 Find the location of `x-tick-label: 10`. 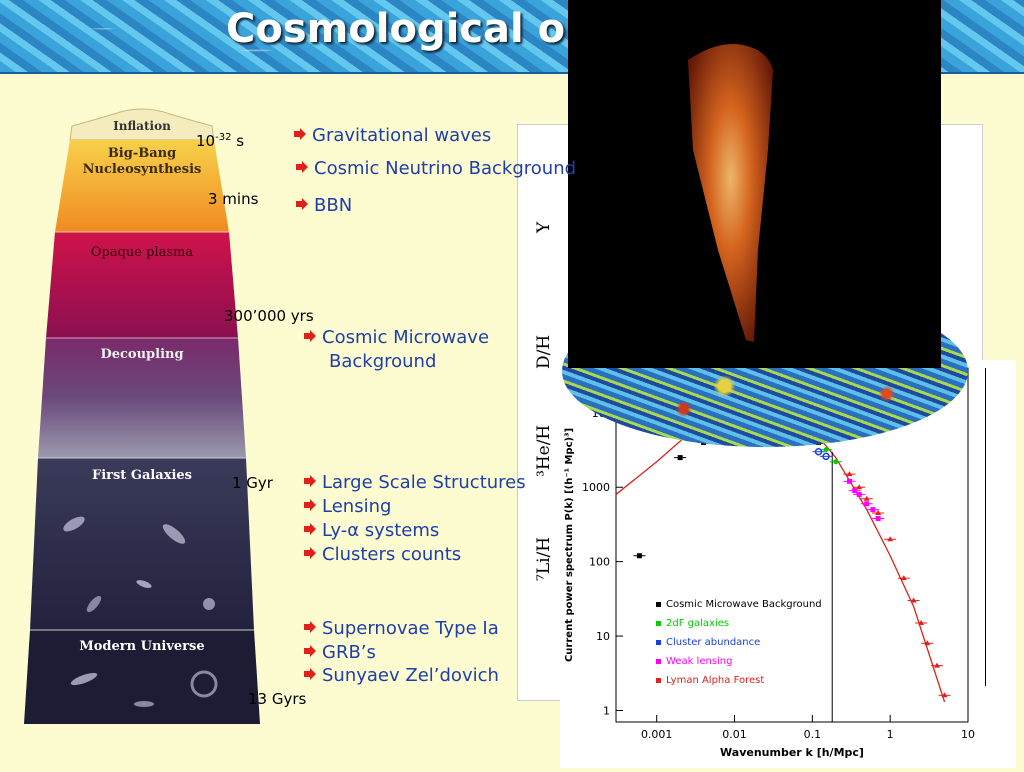

x-tick-label: 10 is located at coordinates (968, 734).